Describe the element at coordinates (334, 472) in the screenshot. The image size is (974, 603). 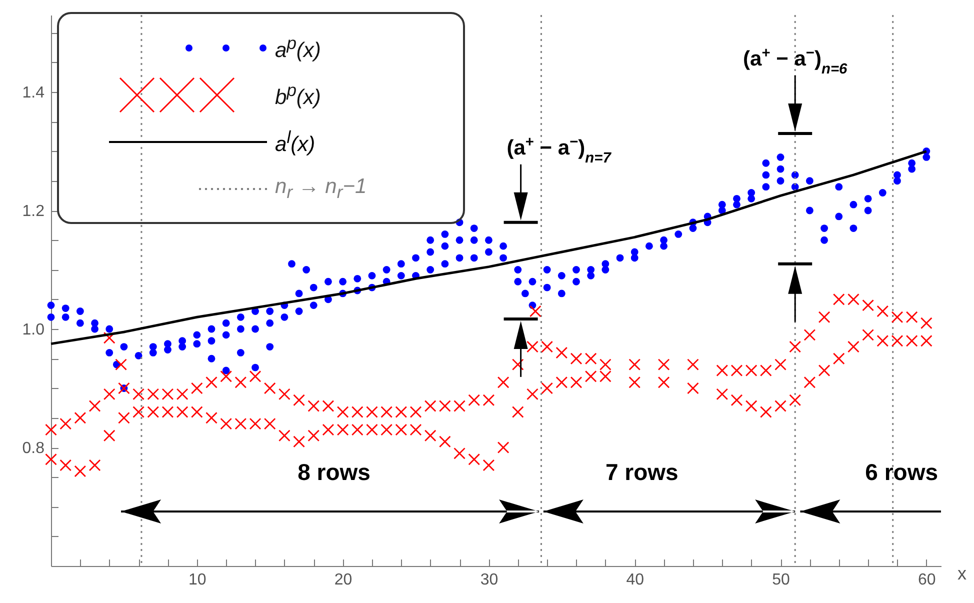
I see `annotation: 8 rows` at that location.